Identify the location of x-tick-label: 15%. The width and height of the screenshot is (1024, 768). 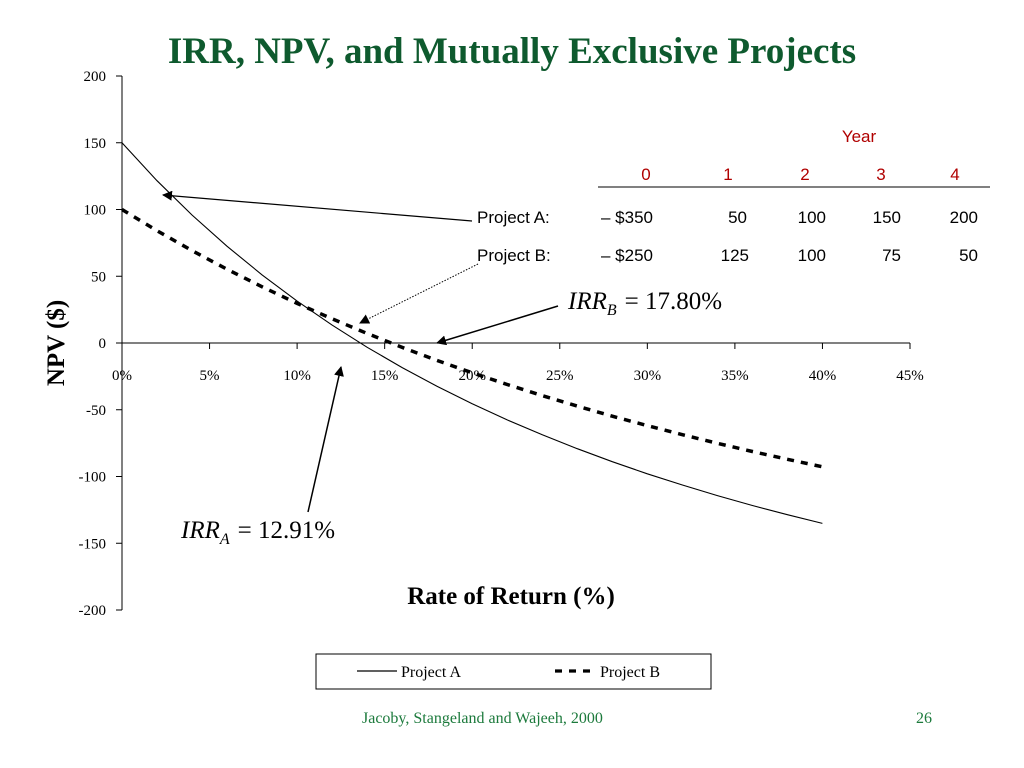
(385, 376).